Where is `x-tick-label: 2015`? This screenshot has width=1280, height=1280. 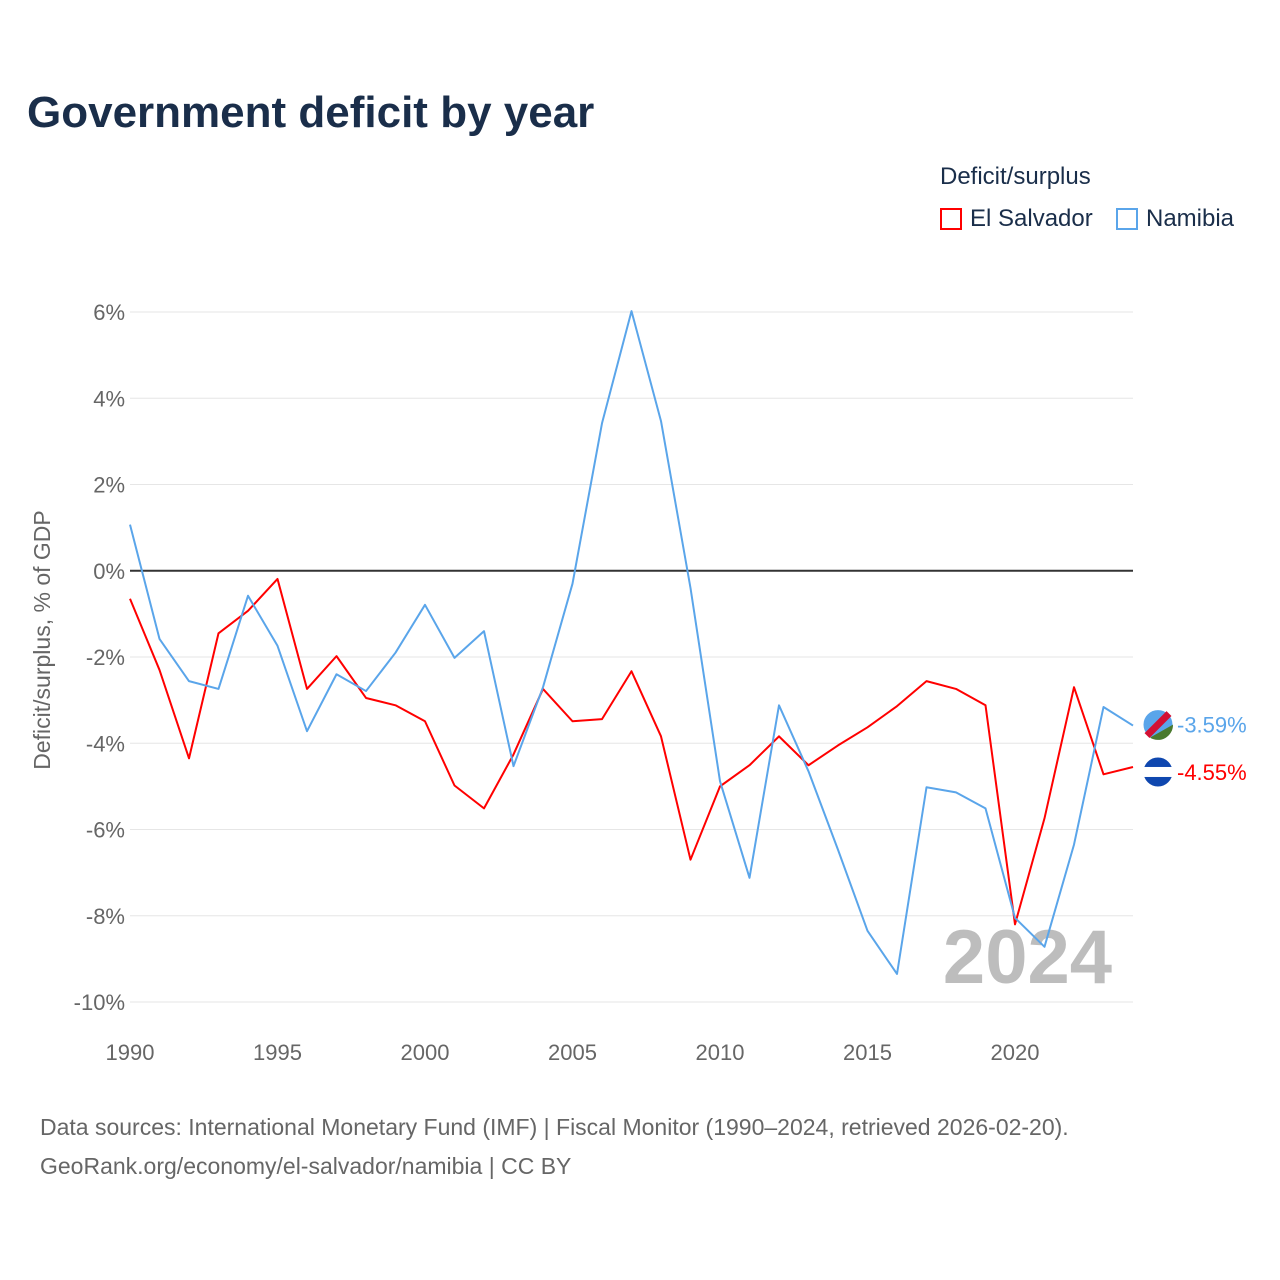 x-tick-label: 2015 is located at coordinates (867, 1052).